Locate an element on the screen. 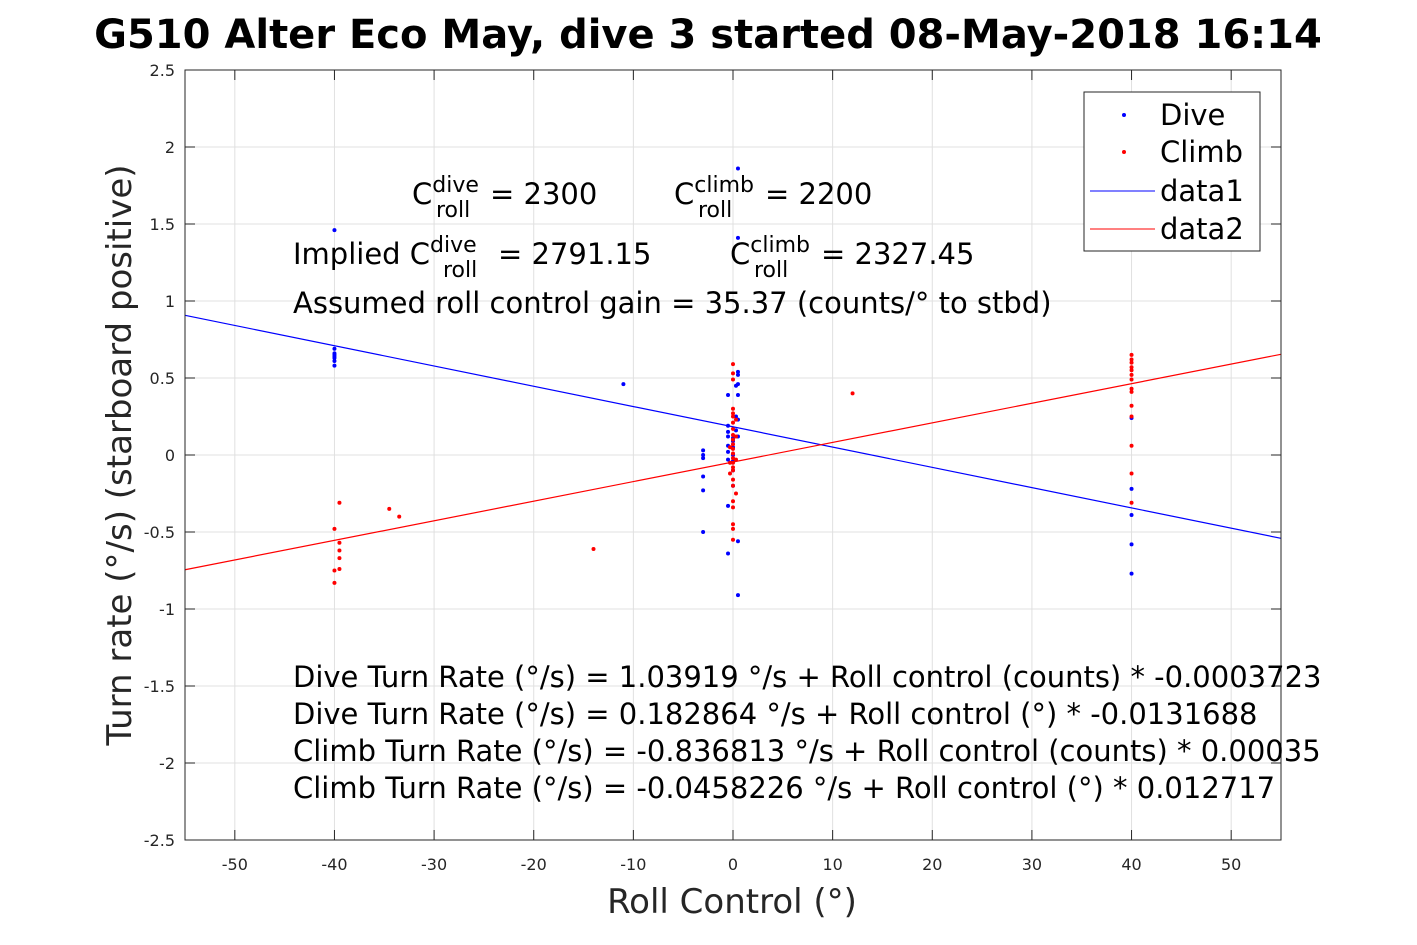 This screenshot has height=945, width=1417. x-tick-label: -10 is located at coordinates (633, 864).